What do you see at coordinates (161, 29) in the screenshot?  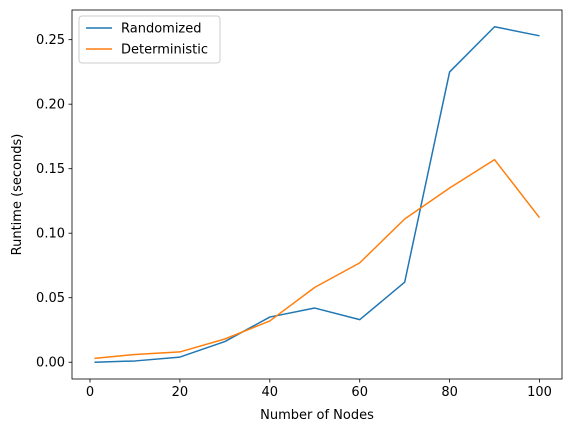 I see `legend-label-randomized: Randomized` at bounding box center [161, 29].